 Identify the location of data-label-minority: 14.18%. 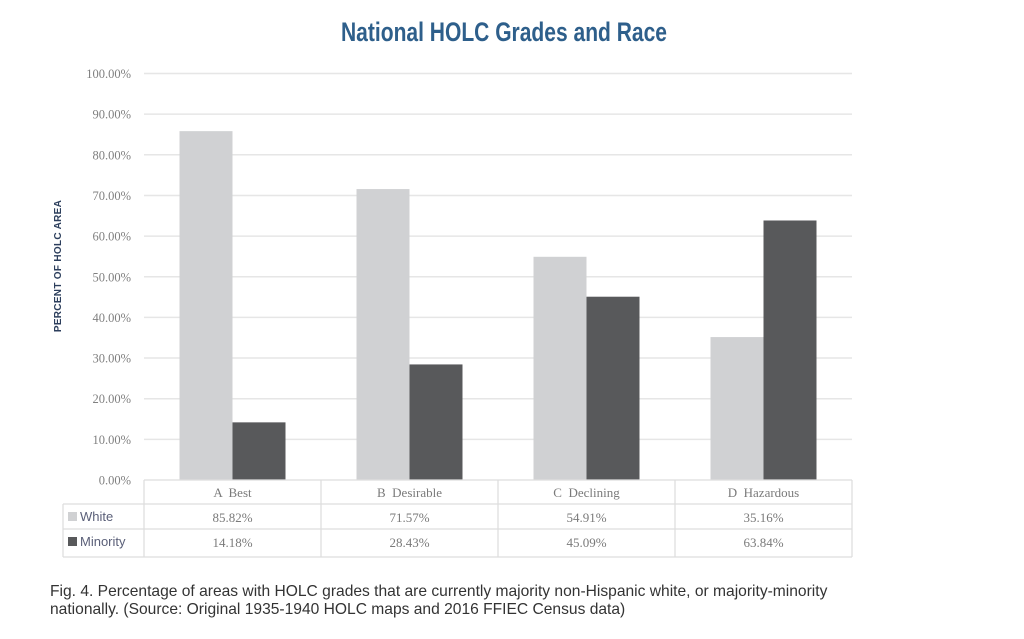
(232, 542).